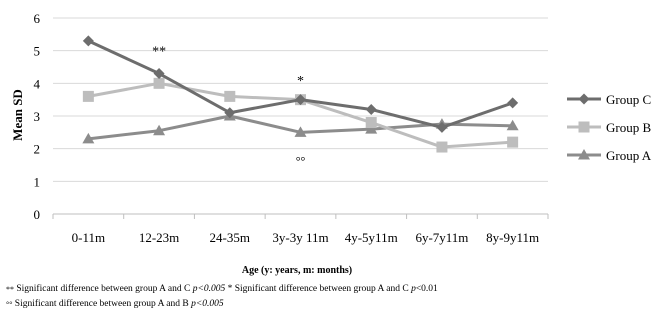  What do you see at coordinates (37, 83) in the screenshot?
I see `y-tick-label: 4` at bounding box center [37, 83].